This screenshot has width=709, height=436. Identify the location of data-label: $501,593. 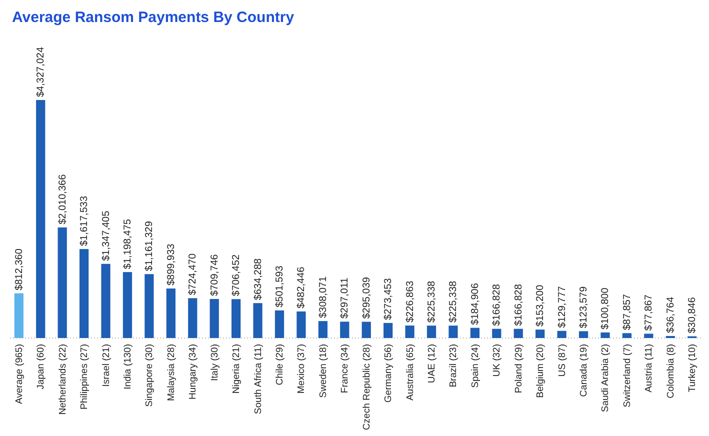
(280, 286).